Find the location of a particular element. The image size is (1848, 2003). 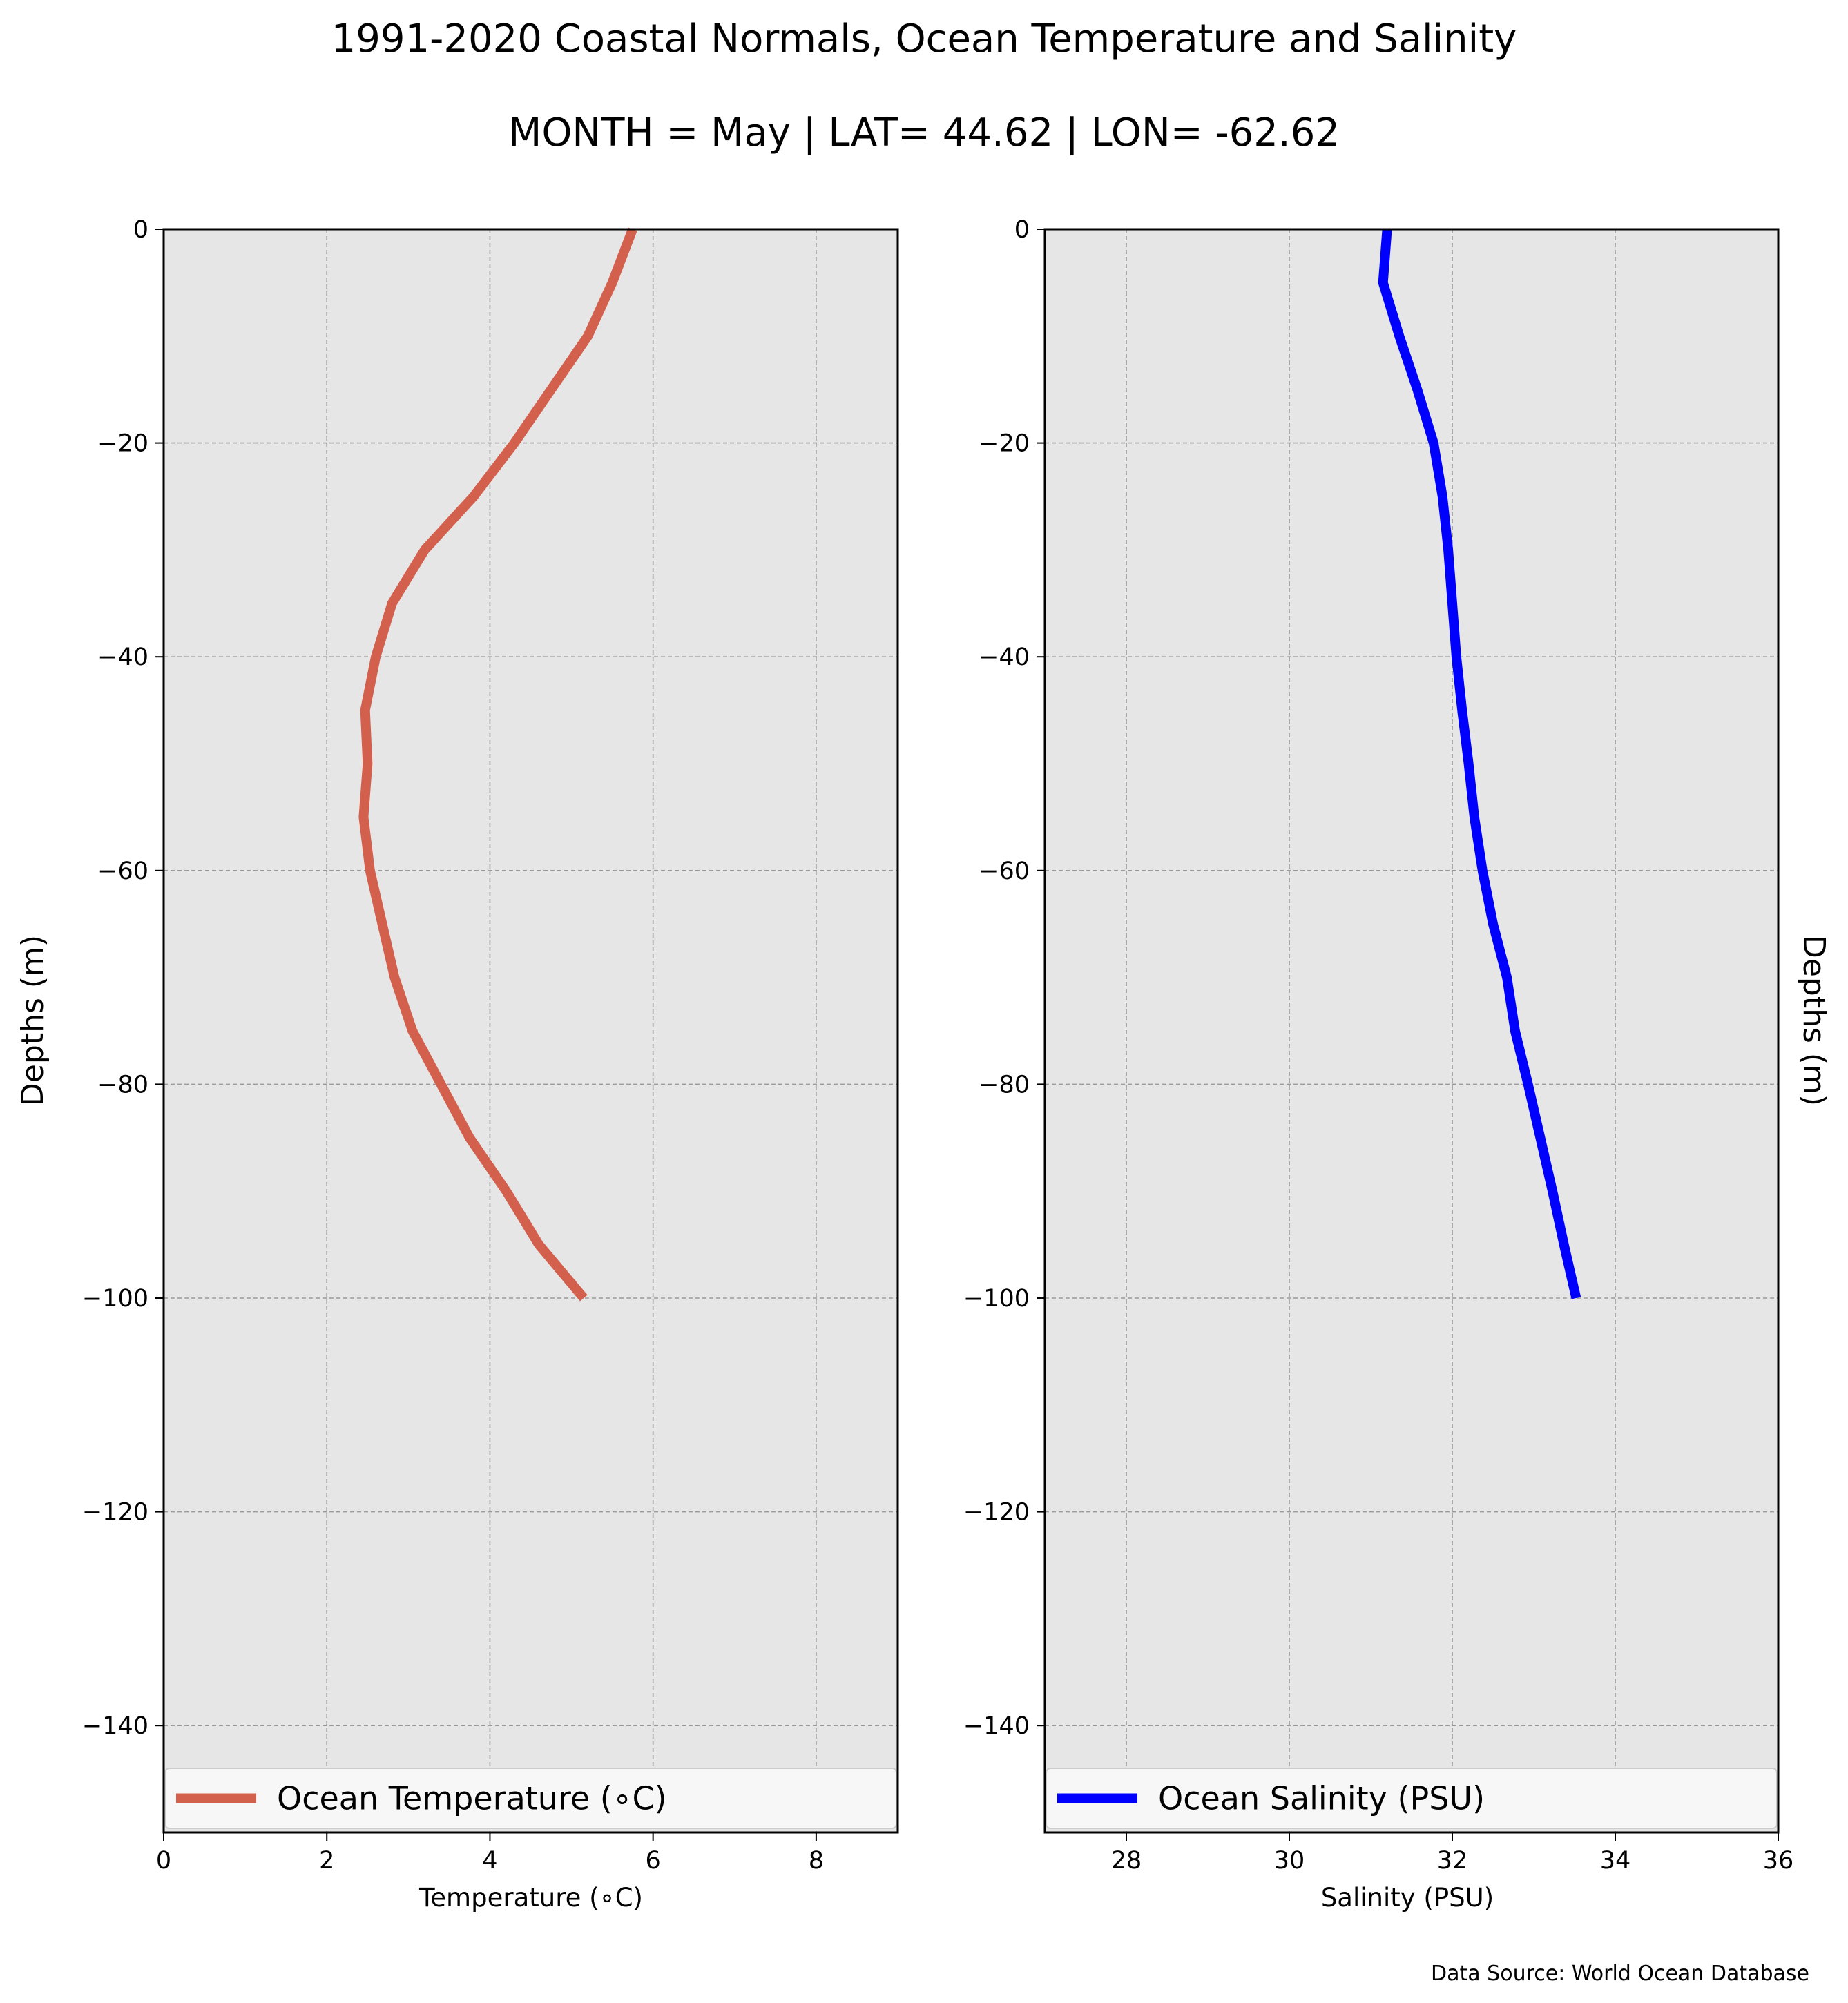

salinity-y-tick-label: −60 is located at coordinates (1004, 871).